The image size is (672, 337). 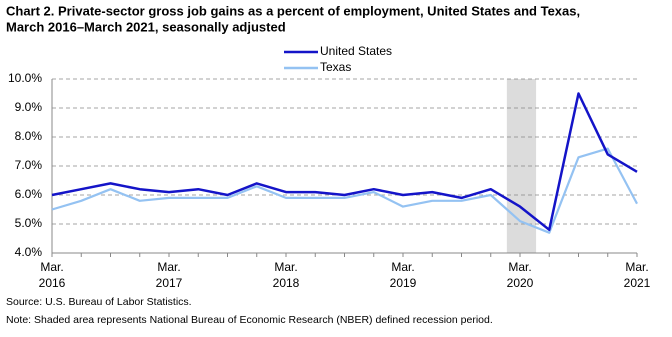 I want to click on legend-label: United States, so click(x=356, y=51).